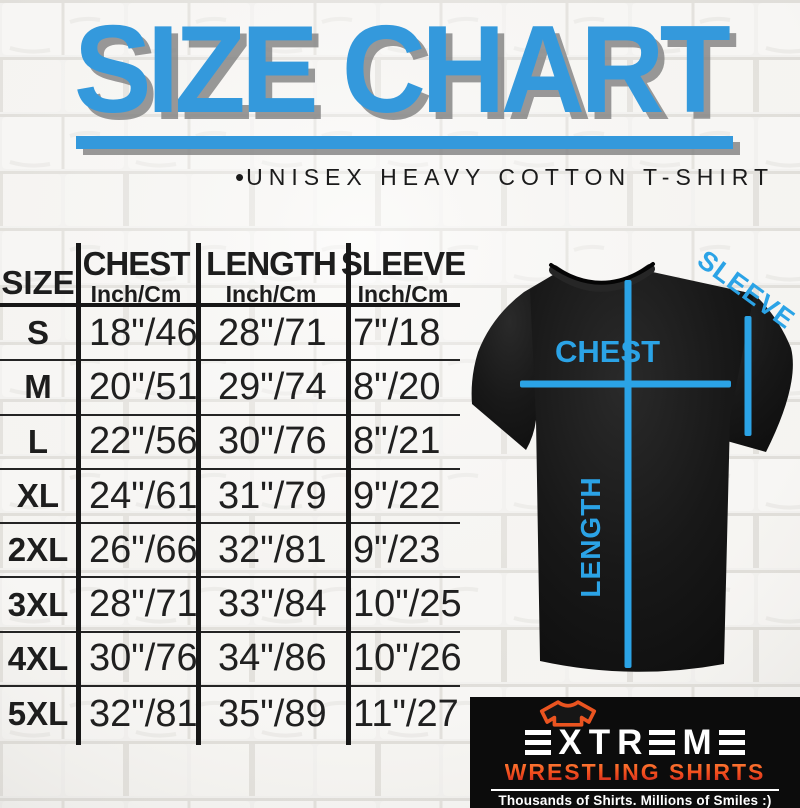 The height and width of the screenshot is (808, 800). Describe the element at coordinates (143, 495) in the screenshot. I see `cell-chest: 24"/61` at that location.